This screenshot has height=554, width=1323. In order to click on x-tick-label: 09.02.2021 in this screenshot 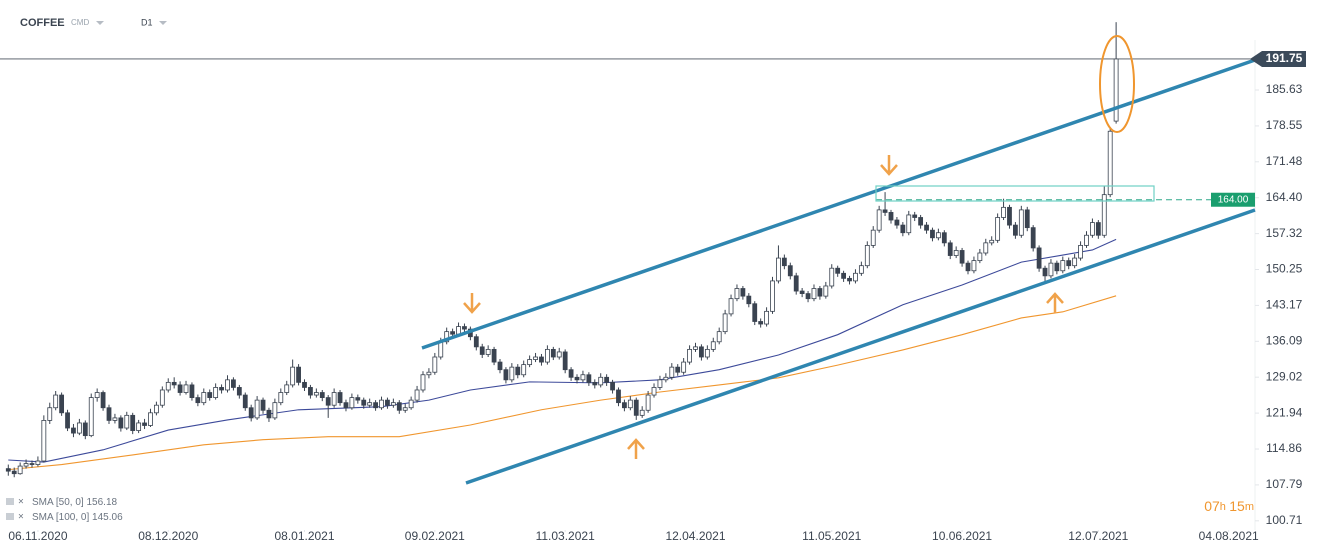, I will do `click(435, 536)`.